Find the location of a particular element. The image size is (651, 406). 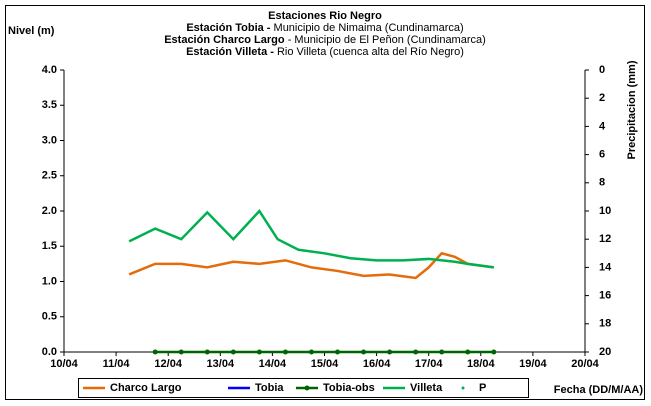

subtitle-station: Estación Tobia - is located at coordinates (228, 28).